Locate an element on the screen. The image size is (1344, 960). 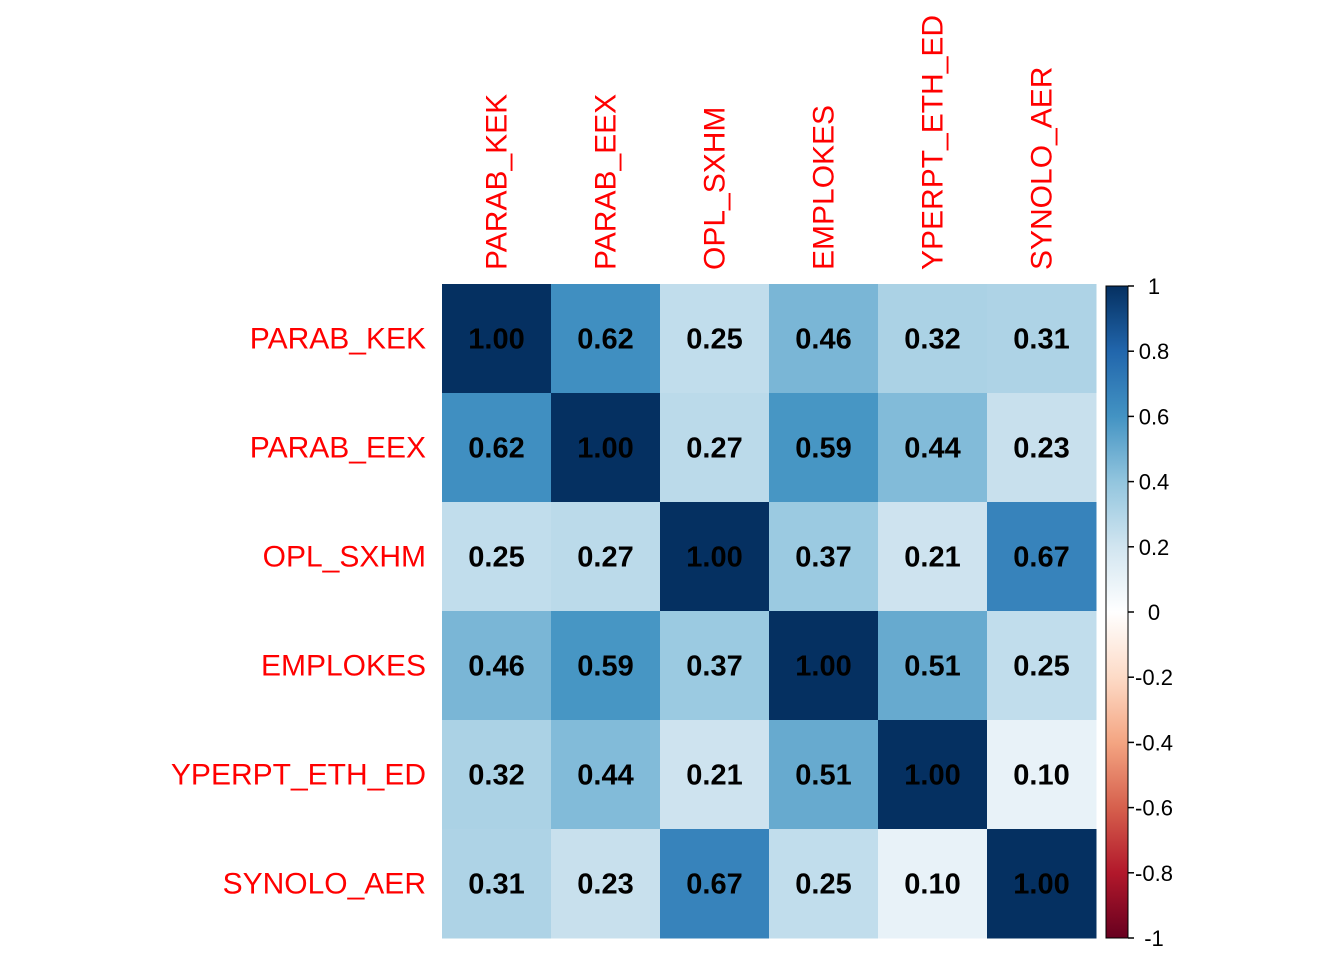
cell-PARAB_KEK-YPERPT_ETH_ED is located at coordinates (933, 339).